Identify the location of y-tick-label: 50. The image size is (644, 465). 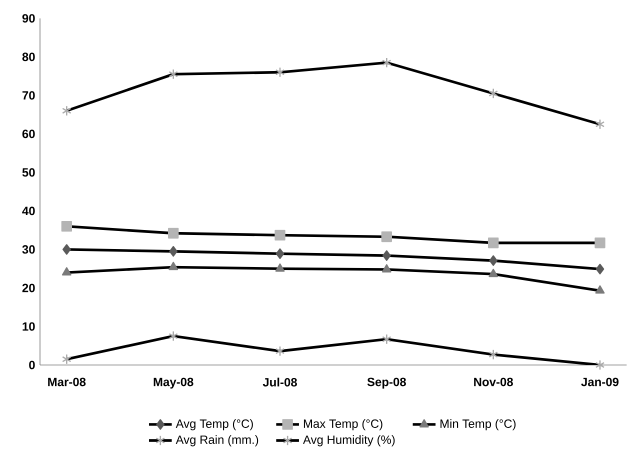
(28, 172).